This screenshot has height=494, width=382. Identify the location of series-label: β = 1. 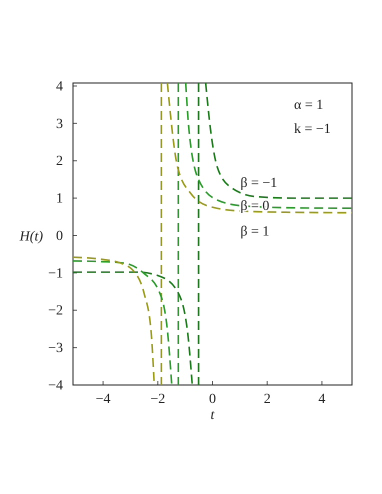
(255, 232).